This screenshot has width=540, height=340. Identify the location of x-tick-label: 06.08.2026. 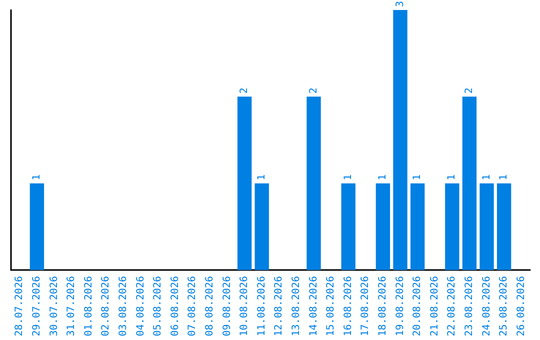
(175, 306).